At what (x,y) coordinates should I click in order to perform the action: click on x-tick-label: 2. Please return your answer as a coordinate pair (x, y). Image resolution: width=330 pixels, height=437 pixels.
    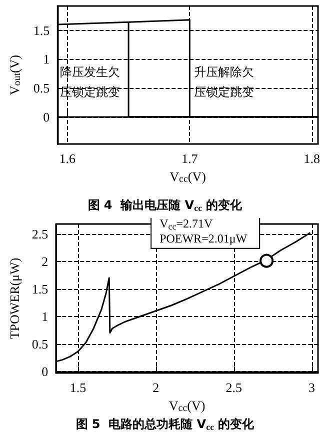
    Looking at the image, I should click on (156, 387).